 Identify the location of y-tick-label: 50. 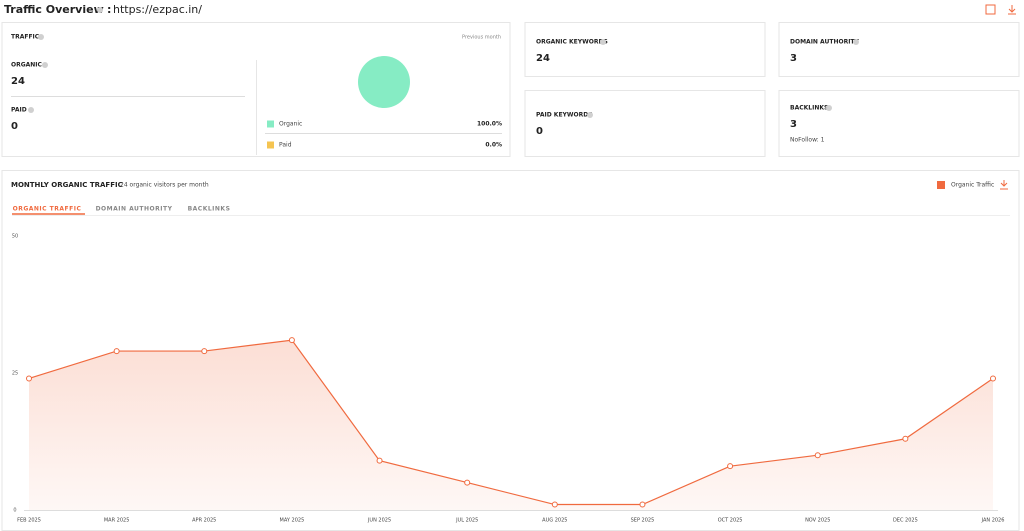
(15, 237).